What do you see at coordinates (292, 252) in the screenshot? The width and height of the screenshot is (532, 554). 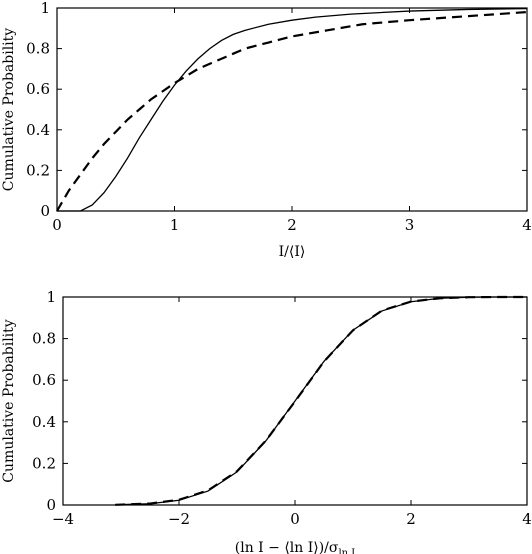 I see `x-axis-label: I/⟨I⟩` at bounding box center [292, 252].